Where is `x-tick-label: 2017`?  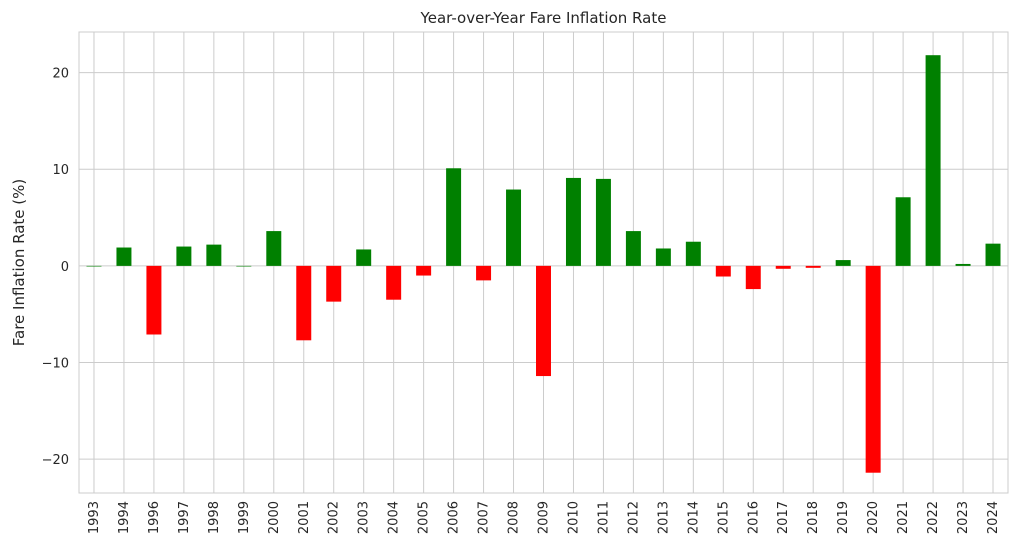
x-tick-label: 2017 is located at coordinates (783, 517).